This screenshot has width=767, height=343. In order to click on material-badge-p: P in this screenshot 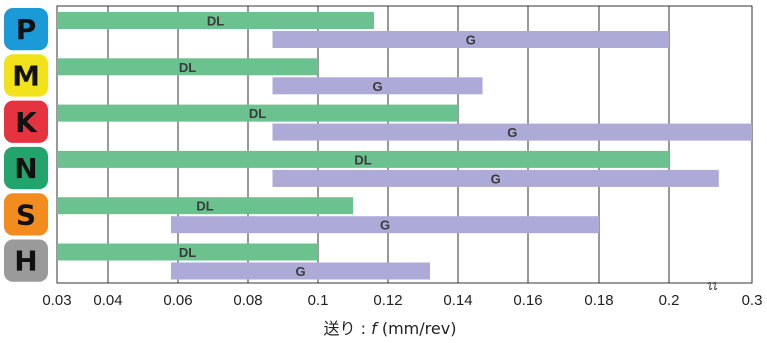, I will do `click(26, 29)`.